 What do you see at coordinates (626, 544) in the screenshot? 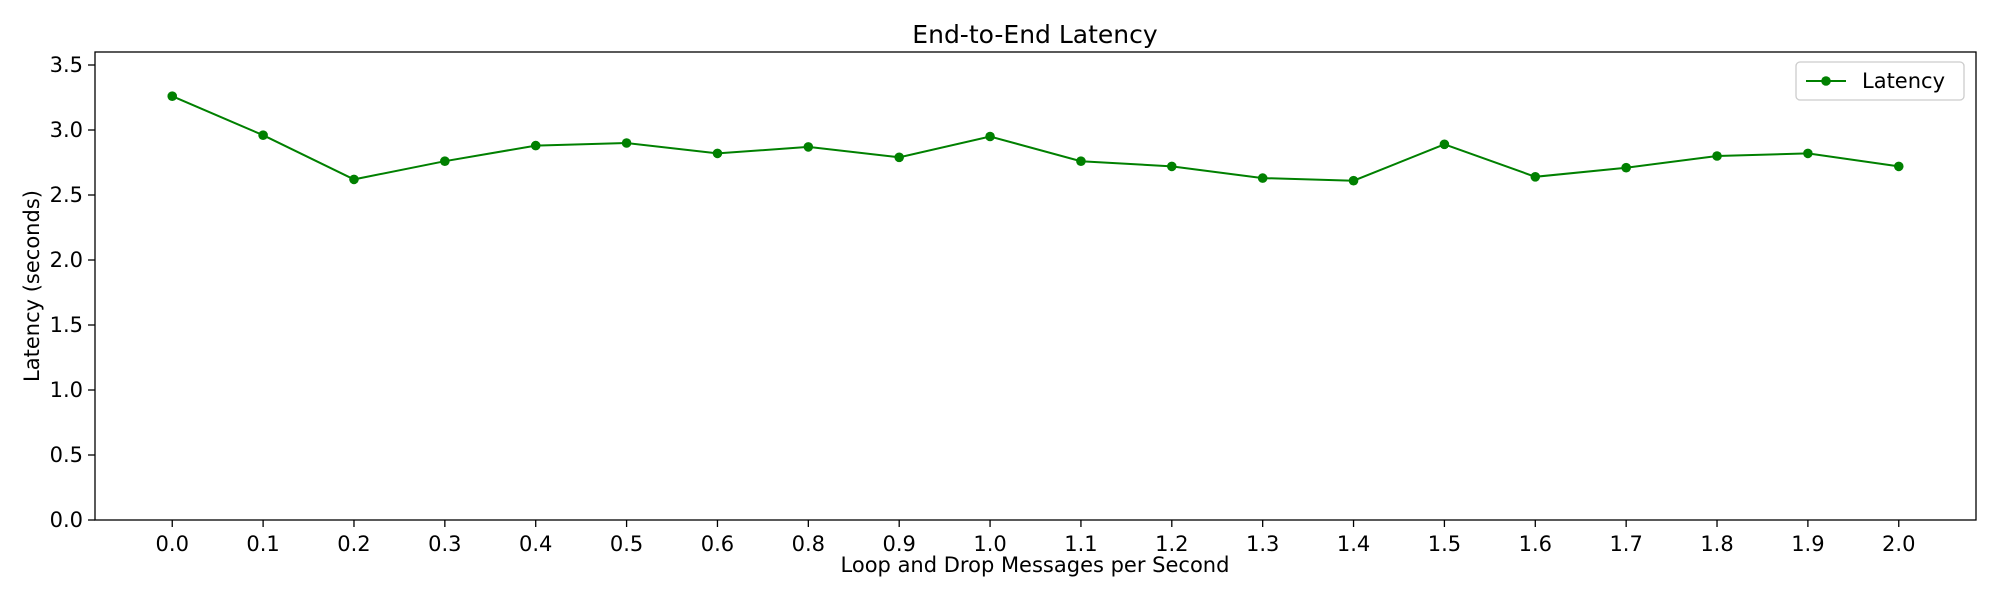
I see `x-tick-label: 0.5` at bounding box center [626, 544].